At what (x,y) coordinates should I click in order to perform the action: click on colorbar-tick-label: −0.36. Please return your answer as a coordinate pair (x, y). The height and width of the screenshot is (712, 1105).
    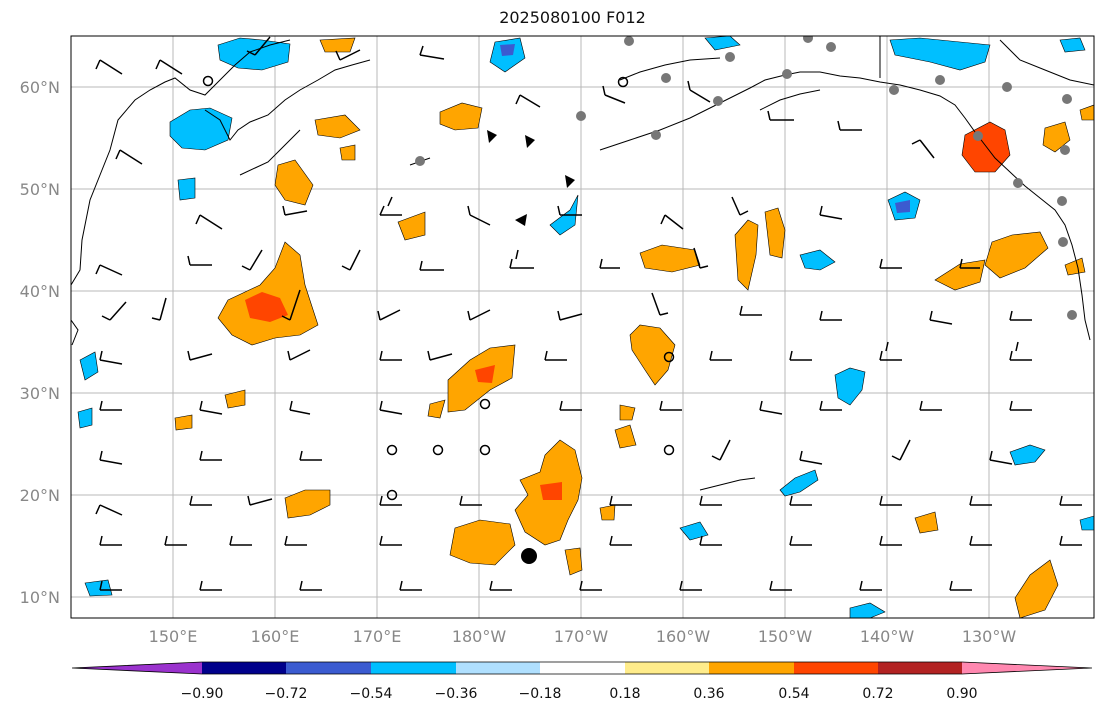
    Looking at the image, I should click on (456, 694).